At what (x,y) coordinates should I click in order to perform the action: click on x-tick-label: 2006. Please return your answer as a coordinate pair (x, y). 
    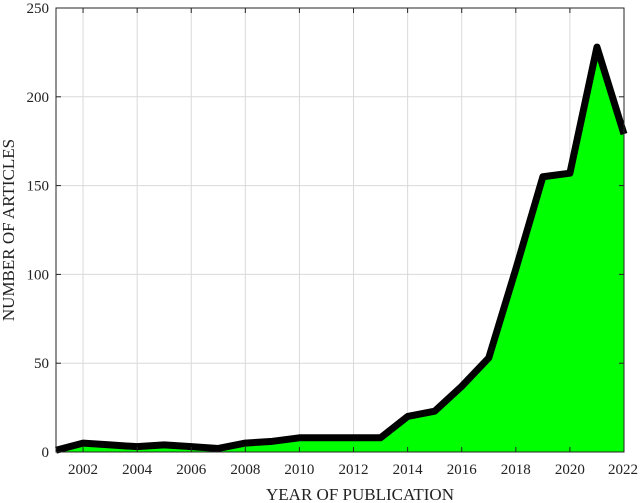
    Looking at the image, I should click on (191, 470).